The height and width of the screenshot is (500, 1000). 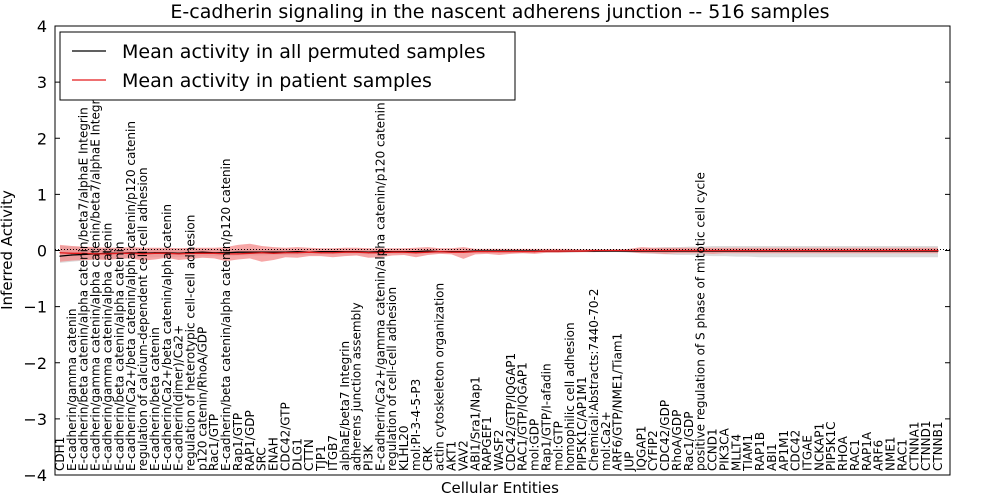 What do you see at coordinates (42, 251) in the screenshot?
I see `y-tick-label: 0` at bounding box center [42, 251].